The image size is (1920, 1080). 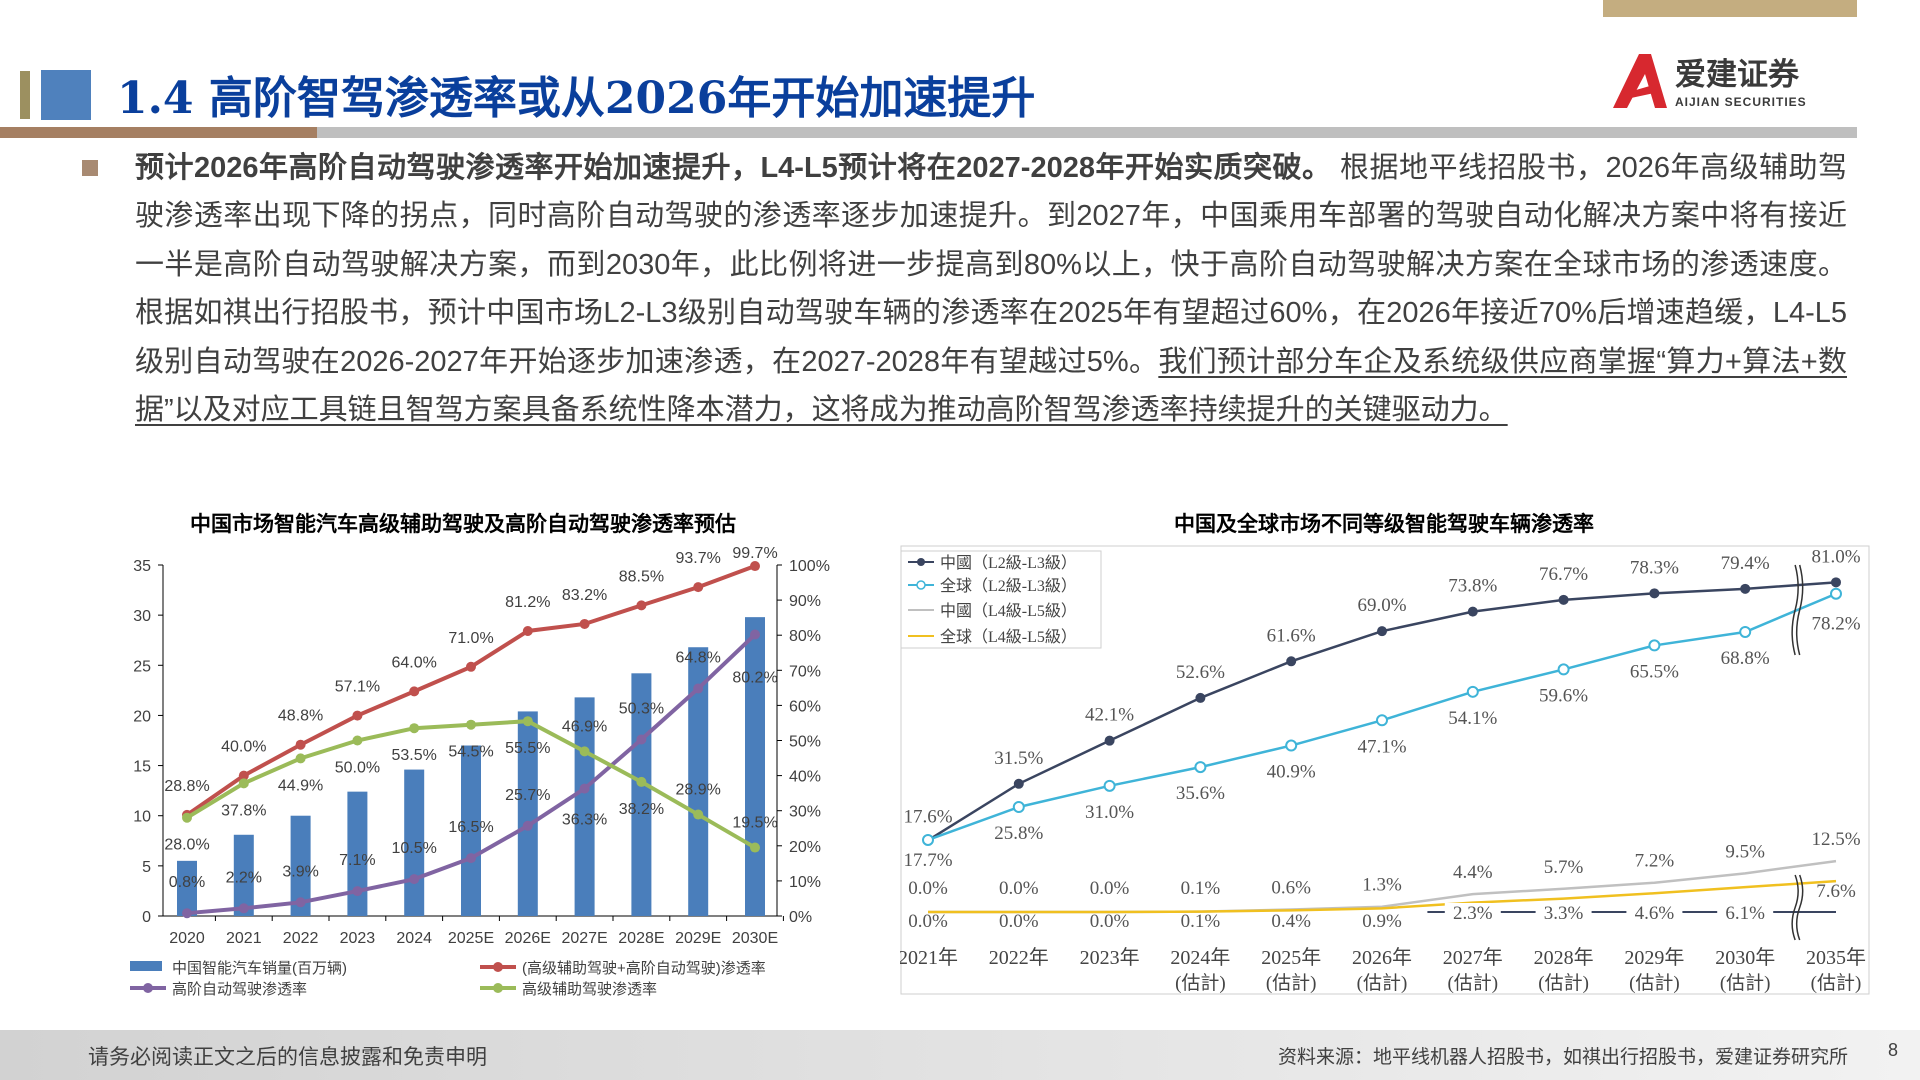 I want to click on data-label-china-l4l5: 5.7%, so click(x=1564, y=867).